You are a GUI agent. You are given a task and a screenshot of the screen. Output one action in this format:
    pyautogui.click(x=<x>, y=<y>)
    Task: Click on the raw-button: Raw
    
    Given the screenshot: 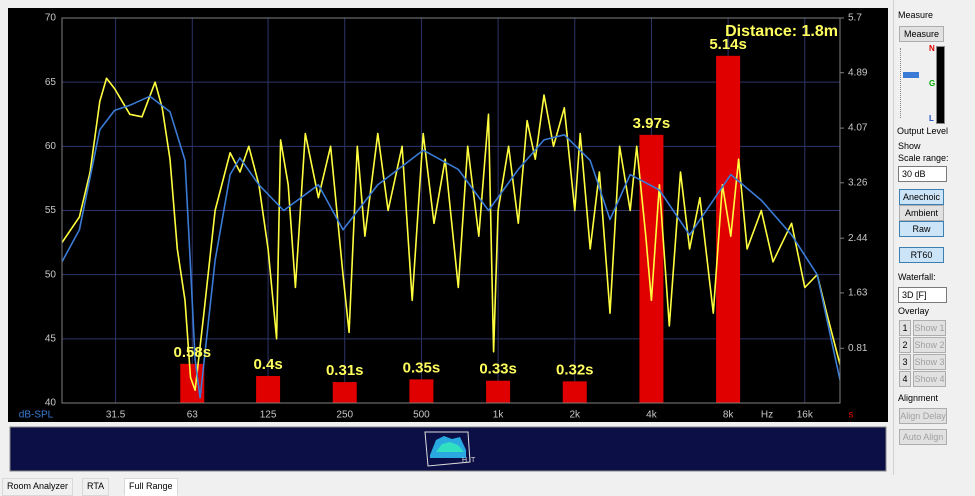 What is the action you would take?
    pyautogui.click(x=921, y=229)
    